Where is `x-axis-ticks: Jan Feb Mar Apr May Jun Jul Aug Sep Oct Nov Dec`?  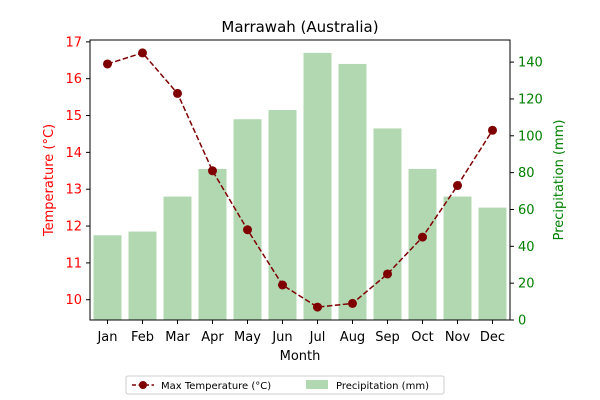 x-axis-ticks: Jan Feb Mar Apr May Jun Jul Aug Sep Oct Nov Dec is located at coordinates (300, 332).